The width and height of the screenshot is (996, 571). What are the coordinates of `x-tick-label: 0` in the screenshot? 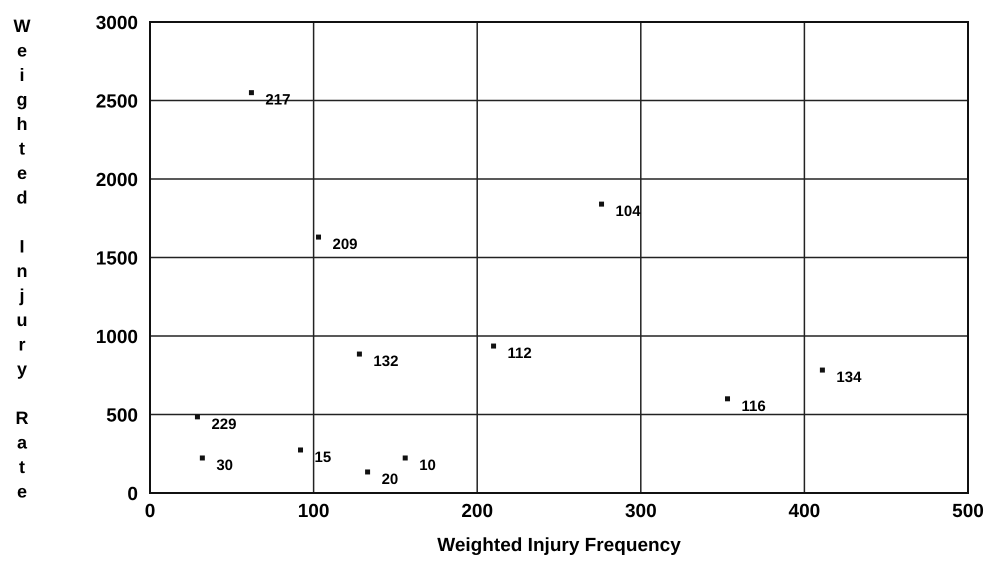 It's located at (150, 511).